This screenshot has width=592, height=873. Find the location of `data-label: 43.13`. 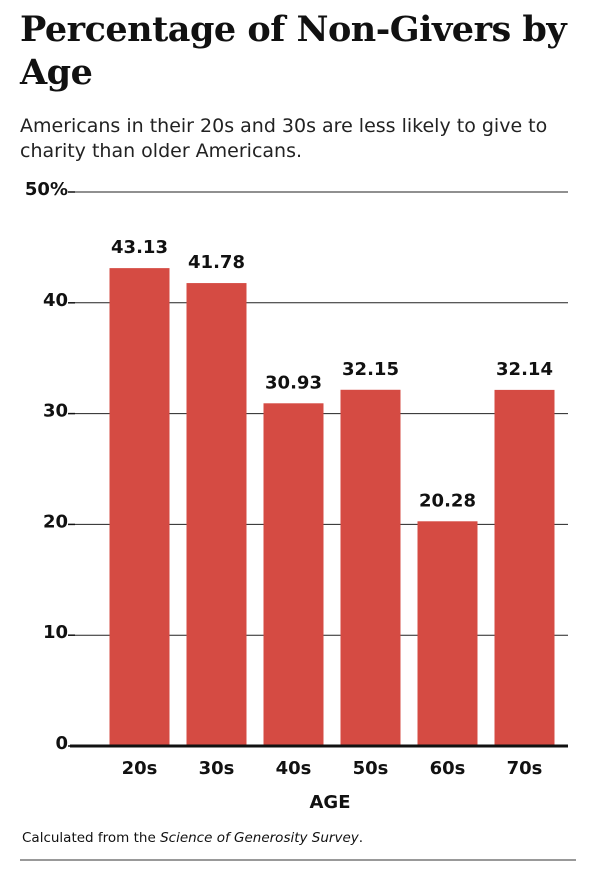

data-label: 43.13 is located at coordinates (139, 247).